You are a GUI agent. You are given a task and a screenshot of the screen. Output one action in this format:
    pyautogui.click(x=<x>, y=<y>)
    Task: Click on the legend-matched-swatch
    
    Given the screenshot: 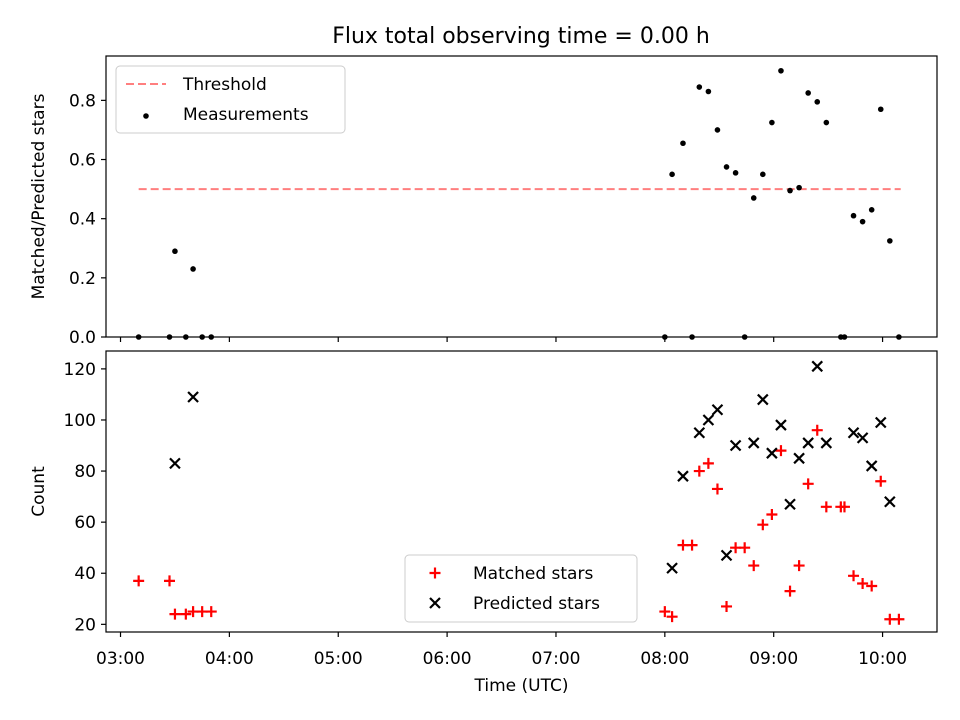 What is the action you would take?
    pyautogui.click(x=435, y=573)
    